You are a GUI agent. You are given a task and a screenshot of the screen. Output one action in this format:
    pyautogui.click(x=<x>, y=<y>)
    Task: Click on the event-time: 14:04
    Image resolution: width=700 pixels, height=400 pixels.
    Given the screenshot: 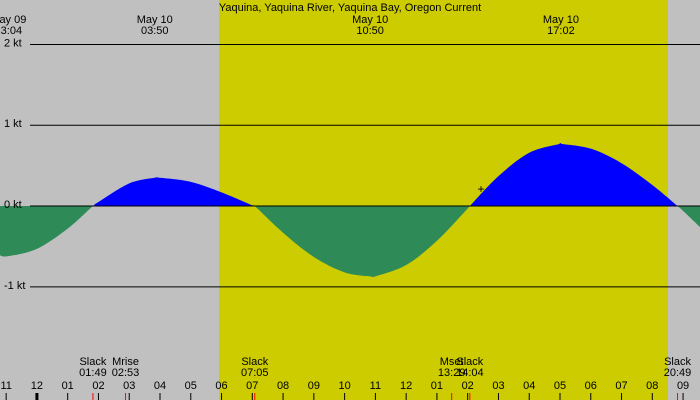 What is the action you would take?
    pyautogui.click(x=470, y=373)
    